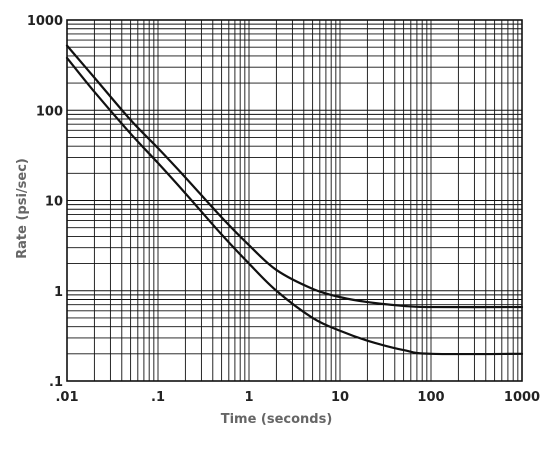  What do you see at coordinates (522, 397) in the screenshot?
I see `x-tick-label: 1000` at bounding box center [522, 397].